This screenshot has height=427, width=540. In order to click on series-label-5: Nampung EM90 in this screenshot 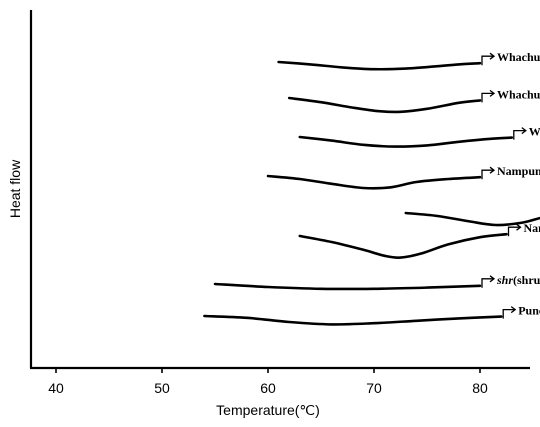, I will do `click(532, 228)`.